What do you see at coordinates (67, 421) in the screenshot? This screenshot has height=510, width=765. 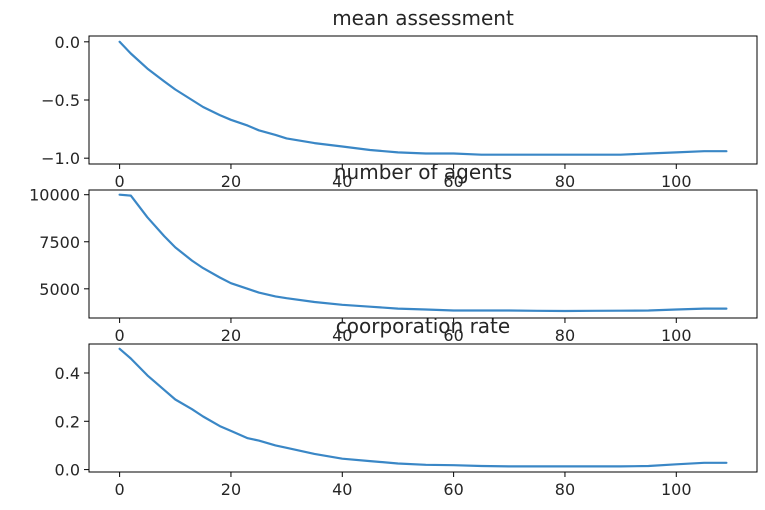 I see `y-tick-label: 0.2` at bounding box center [67, 421].